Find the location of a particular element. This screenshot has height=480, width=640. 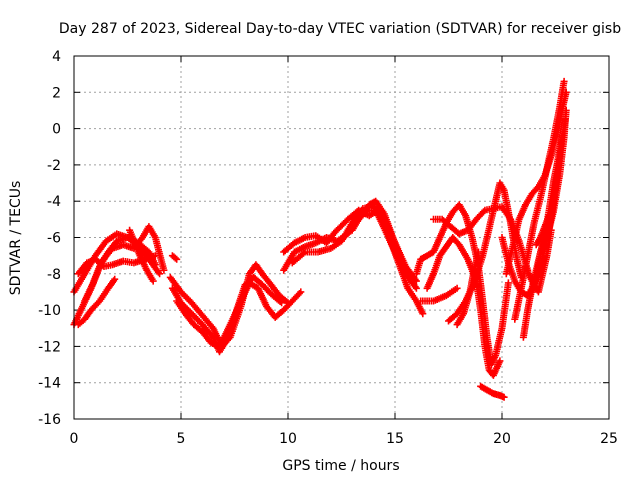

x-tick-label: 20 is located at coordinates (502, 439).